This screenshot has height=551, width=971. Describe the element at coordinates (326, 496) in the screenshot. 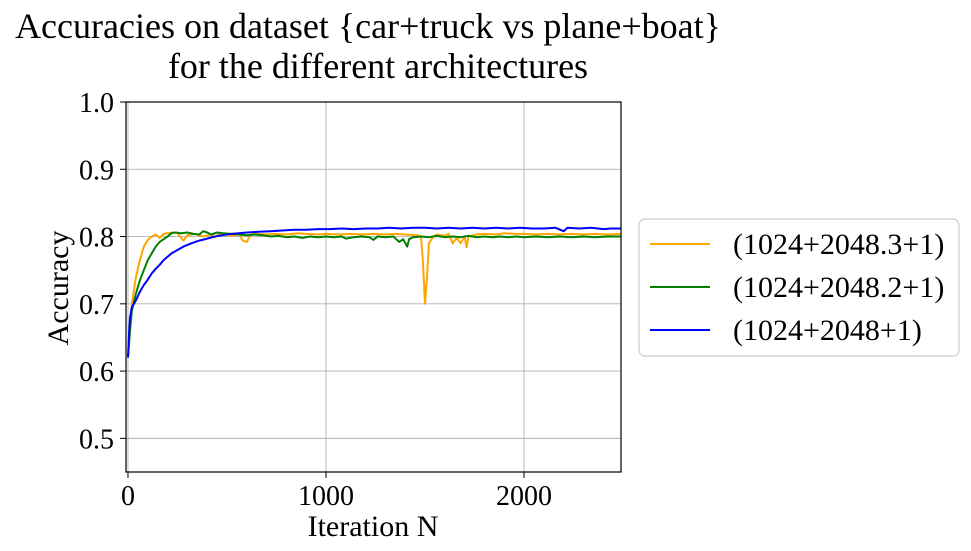

I see `x-tick-label: 1000` at that location.